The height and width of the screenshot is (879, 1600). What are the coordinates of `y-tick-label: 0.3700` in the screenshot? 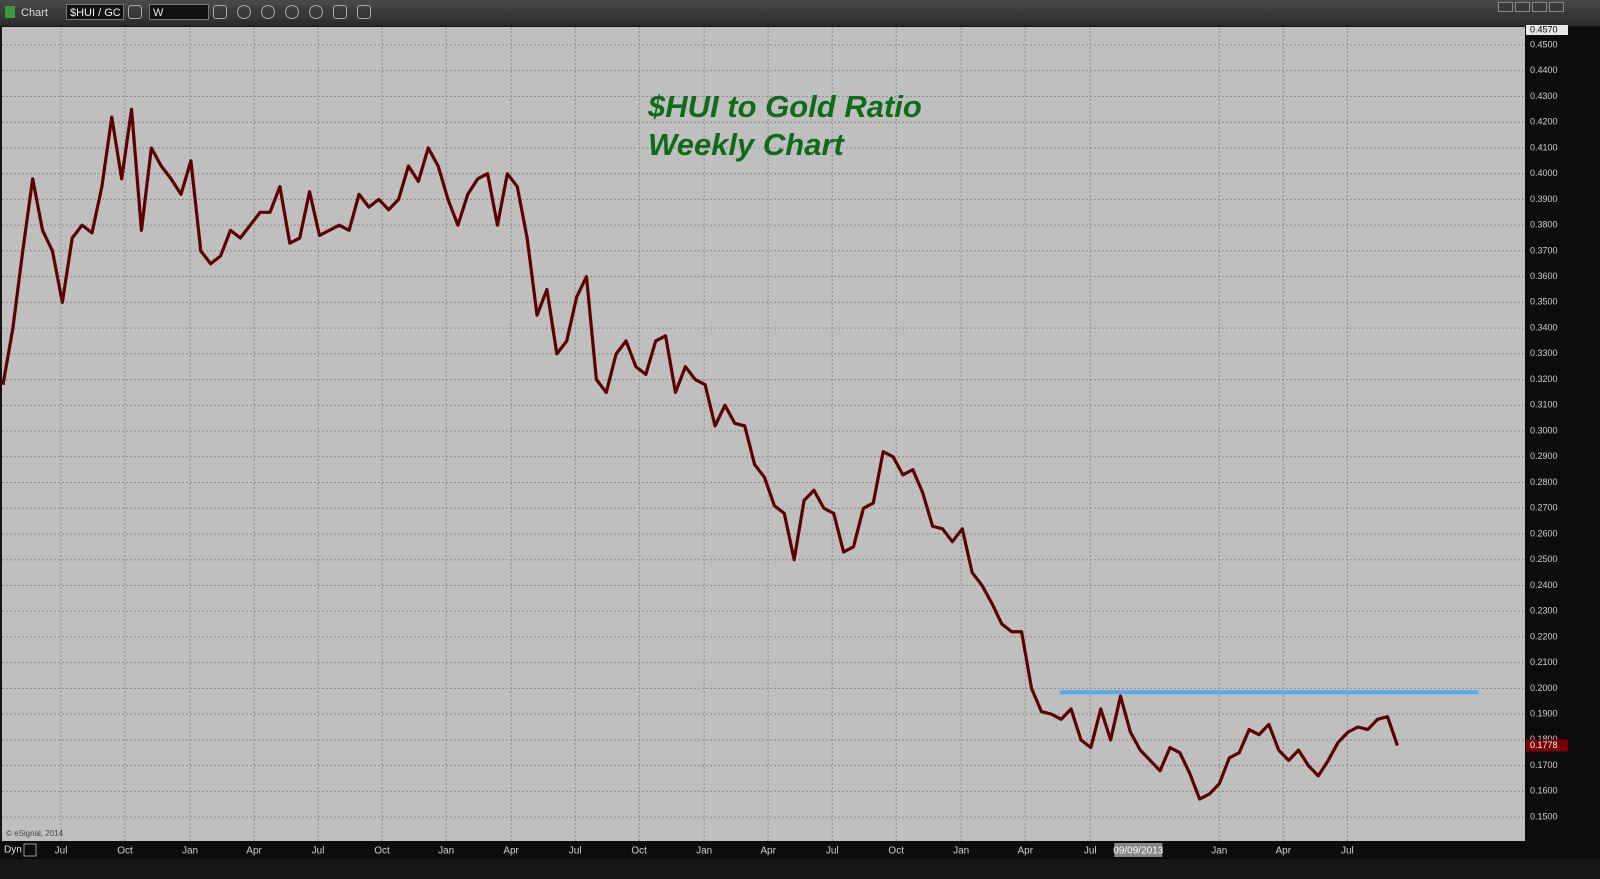 It's located at (1544, 250).